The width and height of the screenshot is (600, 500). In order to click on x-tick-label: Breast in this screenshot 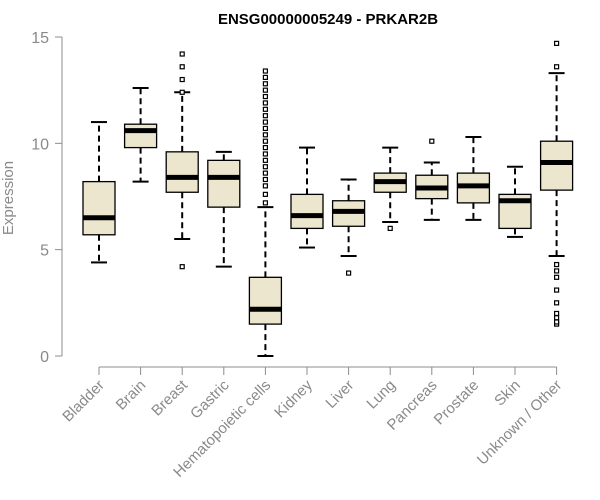, I will do `click(169, 397)`.